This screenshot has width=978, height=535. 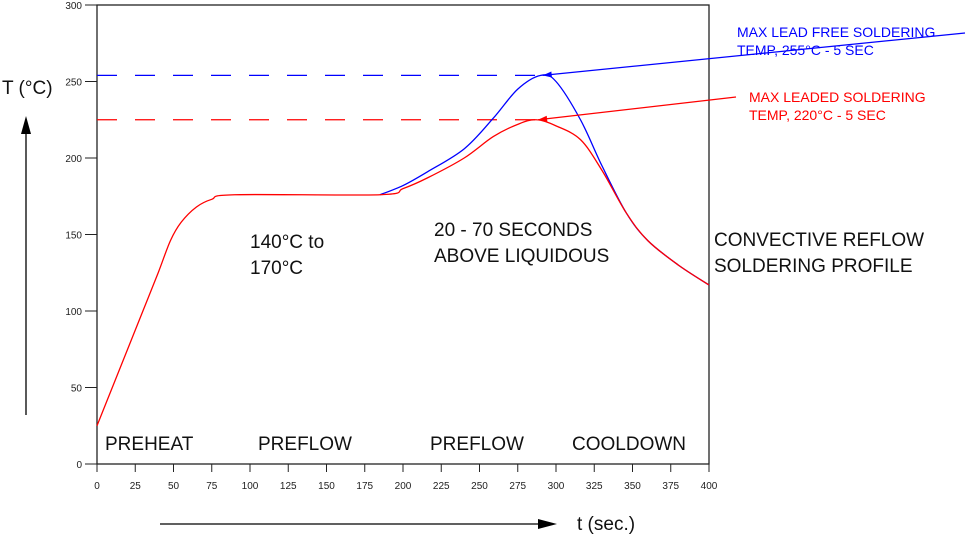 I want to click on leaded-label-1: MAX LEADED SOLDERING, so click(x=837, y=97).